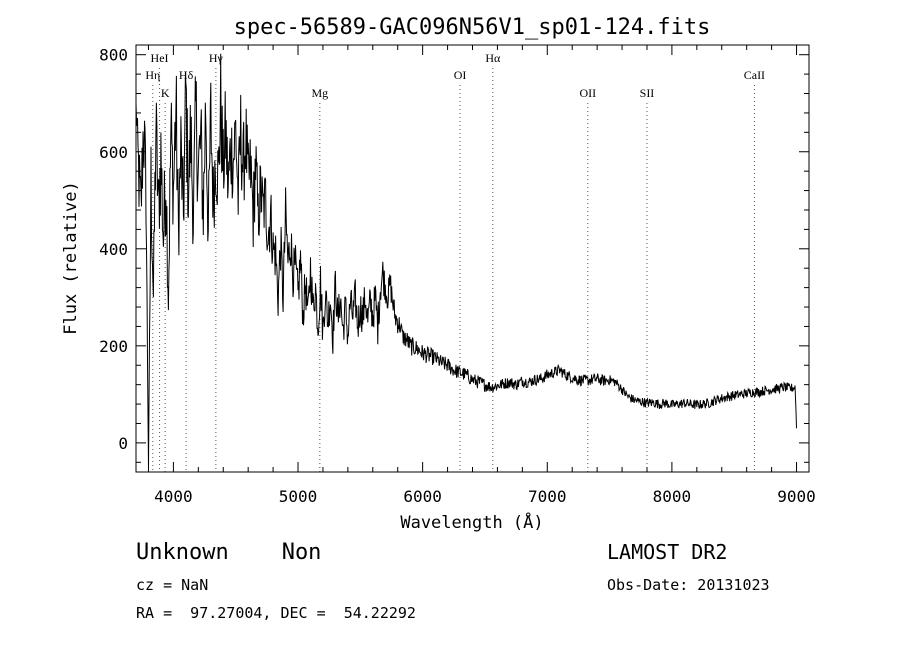 The width and height of the screenshot is (900, 650). What do you see at coordinates (173, 496) in the screenshot?
I see `x-tick-label: 4000` at bounding box center [173, 496].